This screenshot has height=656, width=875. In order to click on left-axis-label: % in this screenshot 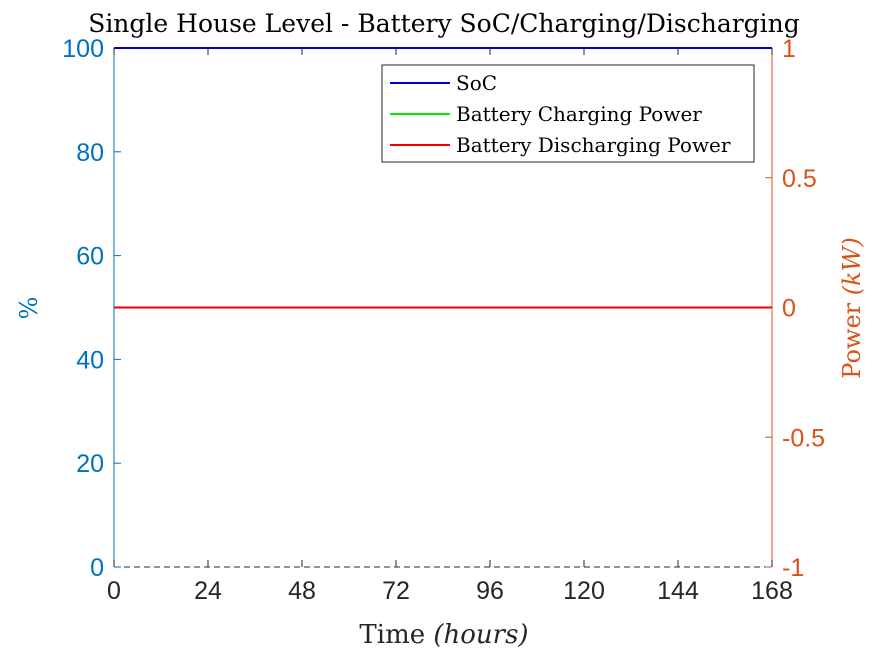, I will do `click(29, 308)`.